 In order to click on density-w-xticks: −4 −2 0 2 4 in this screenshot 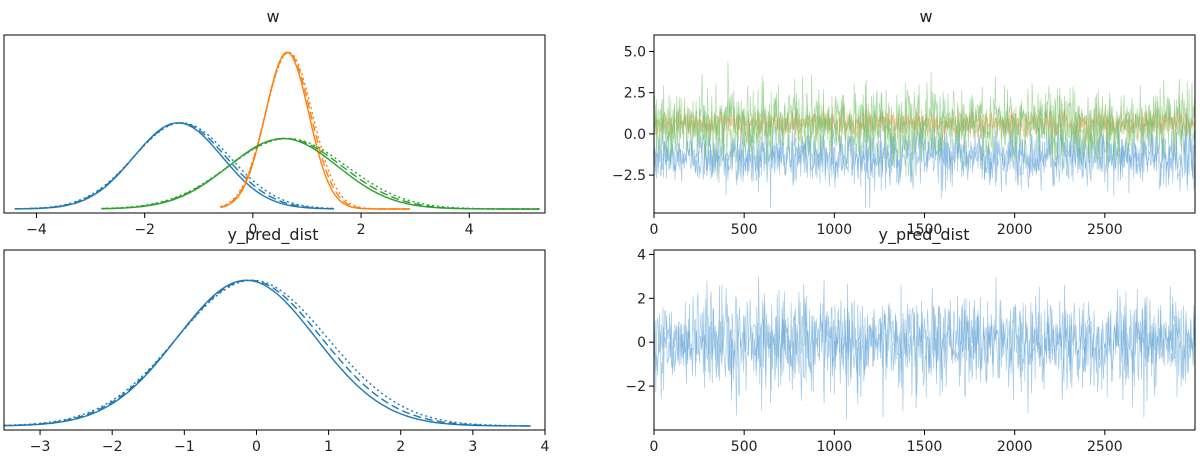, I will do `click(250, 225)`.